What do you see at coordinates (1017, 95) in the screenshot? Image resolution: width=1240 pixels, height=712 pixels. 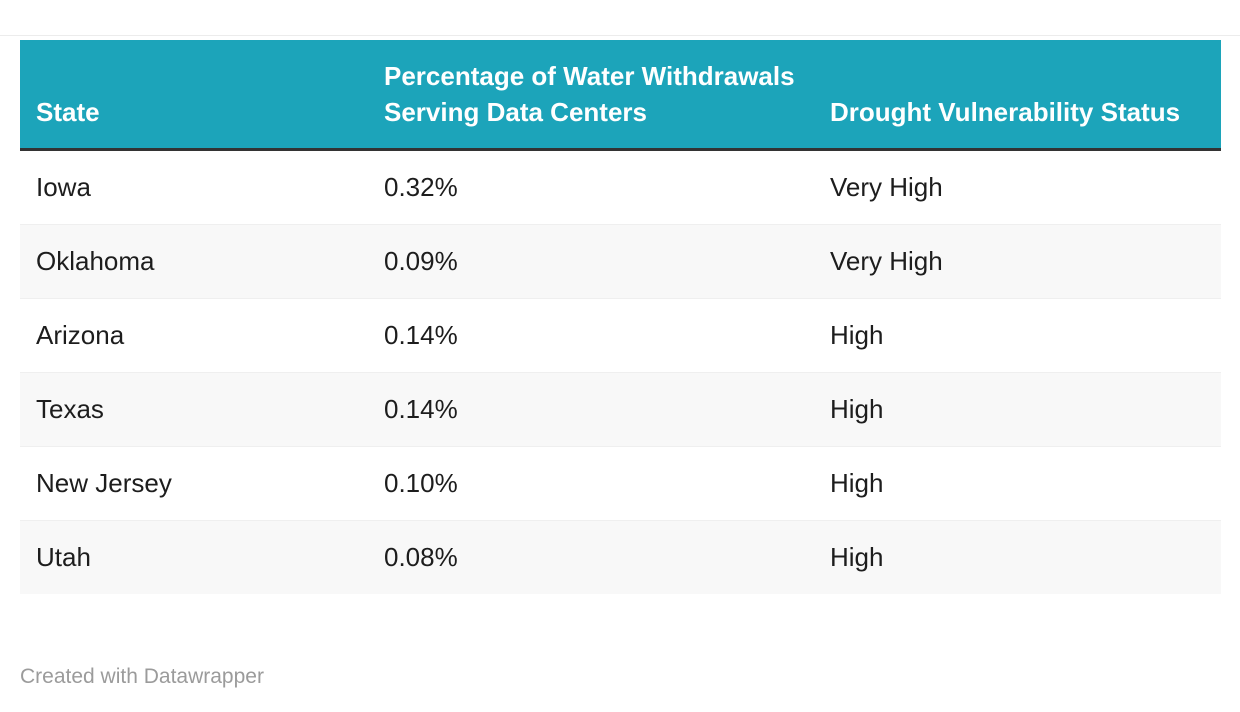 I see `column-header-status: Drought Vulnerability Status` at bounding box center [1017, 95].